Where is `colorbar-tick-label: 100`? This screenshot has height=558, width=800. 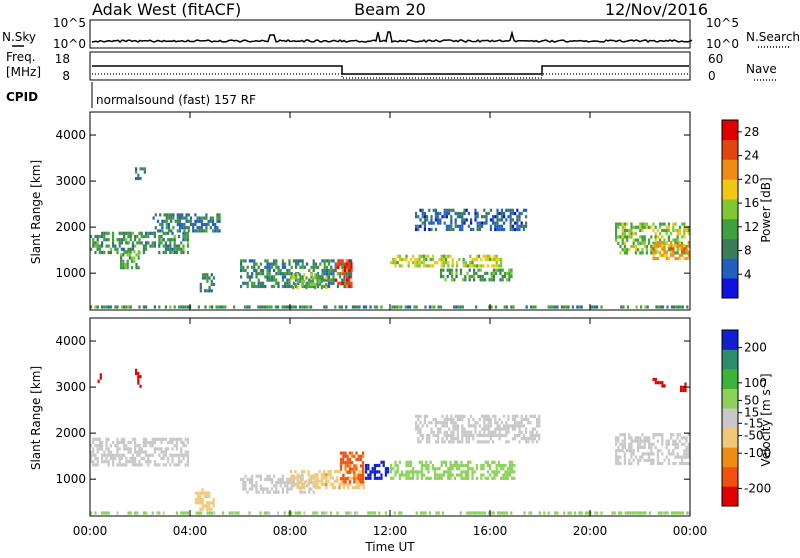 colorbar-tick-label: 100 is located at coordinates (755, 383).